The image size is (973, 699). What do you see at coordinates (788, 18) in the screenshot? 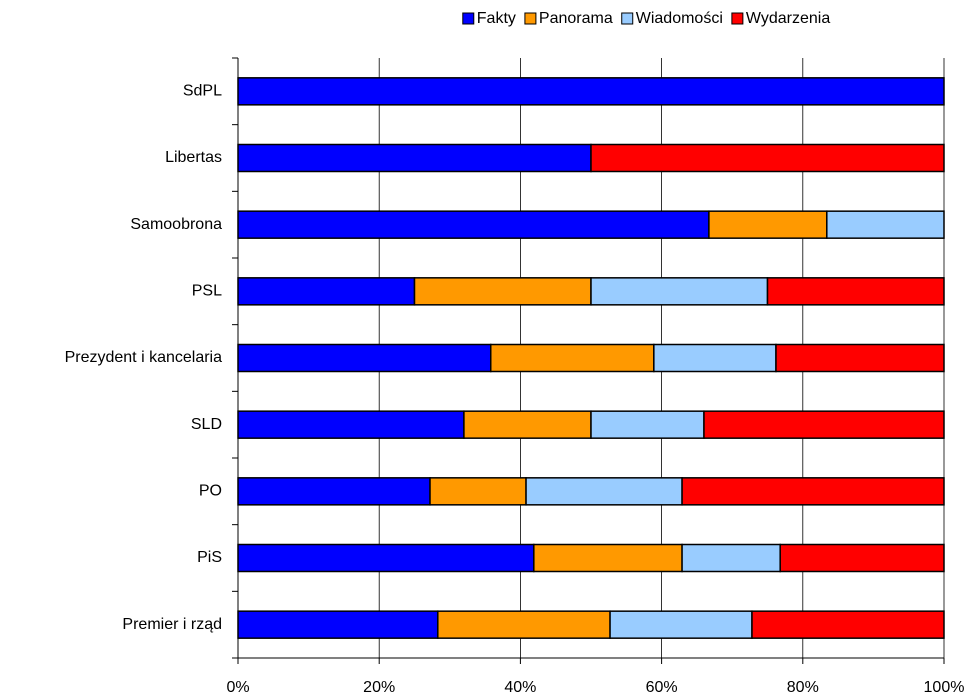
I see `legend-label: Wydarzenia` at bounding box center [788, 18].